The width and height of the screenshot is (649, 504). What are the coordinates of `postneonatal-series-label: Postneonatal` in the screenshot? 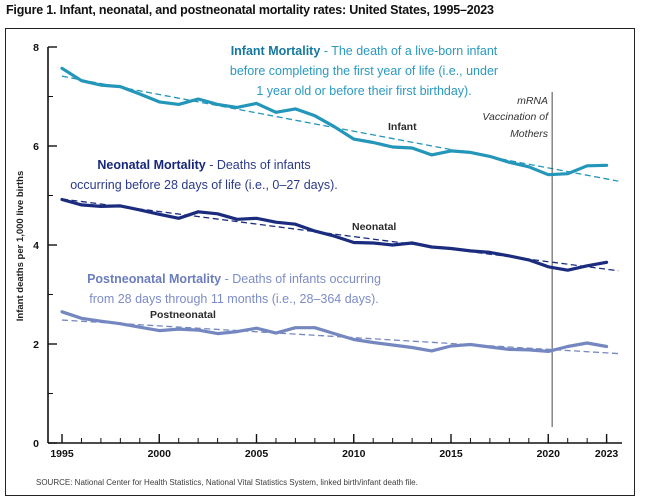 It's located at (183, 315).